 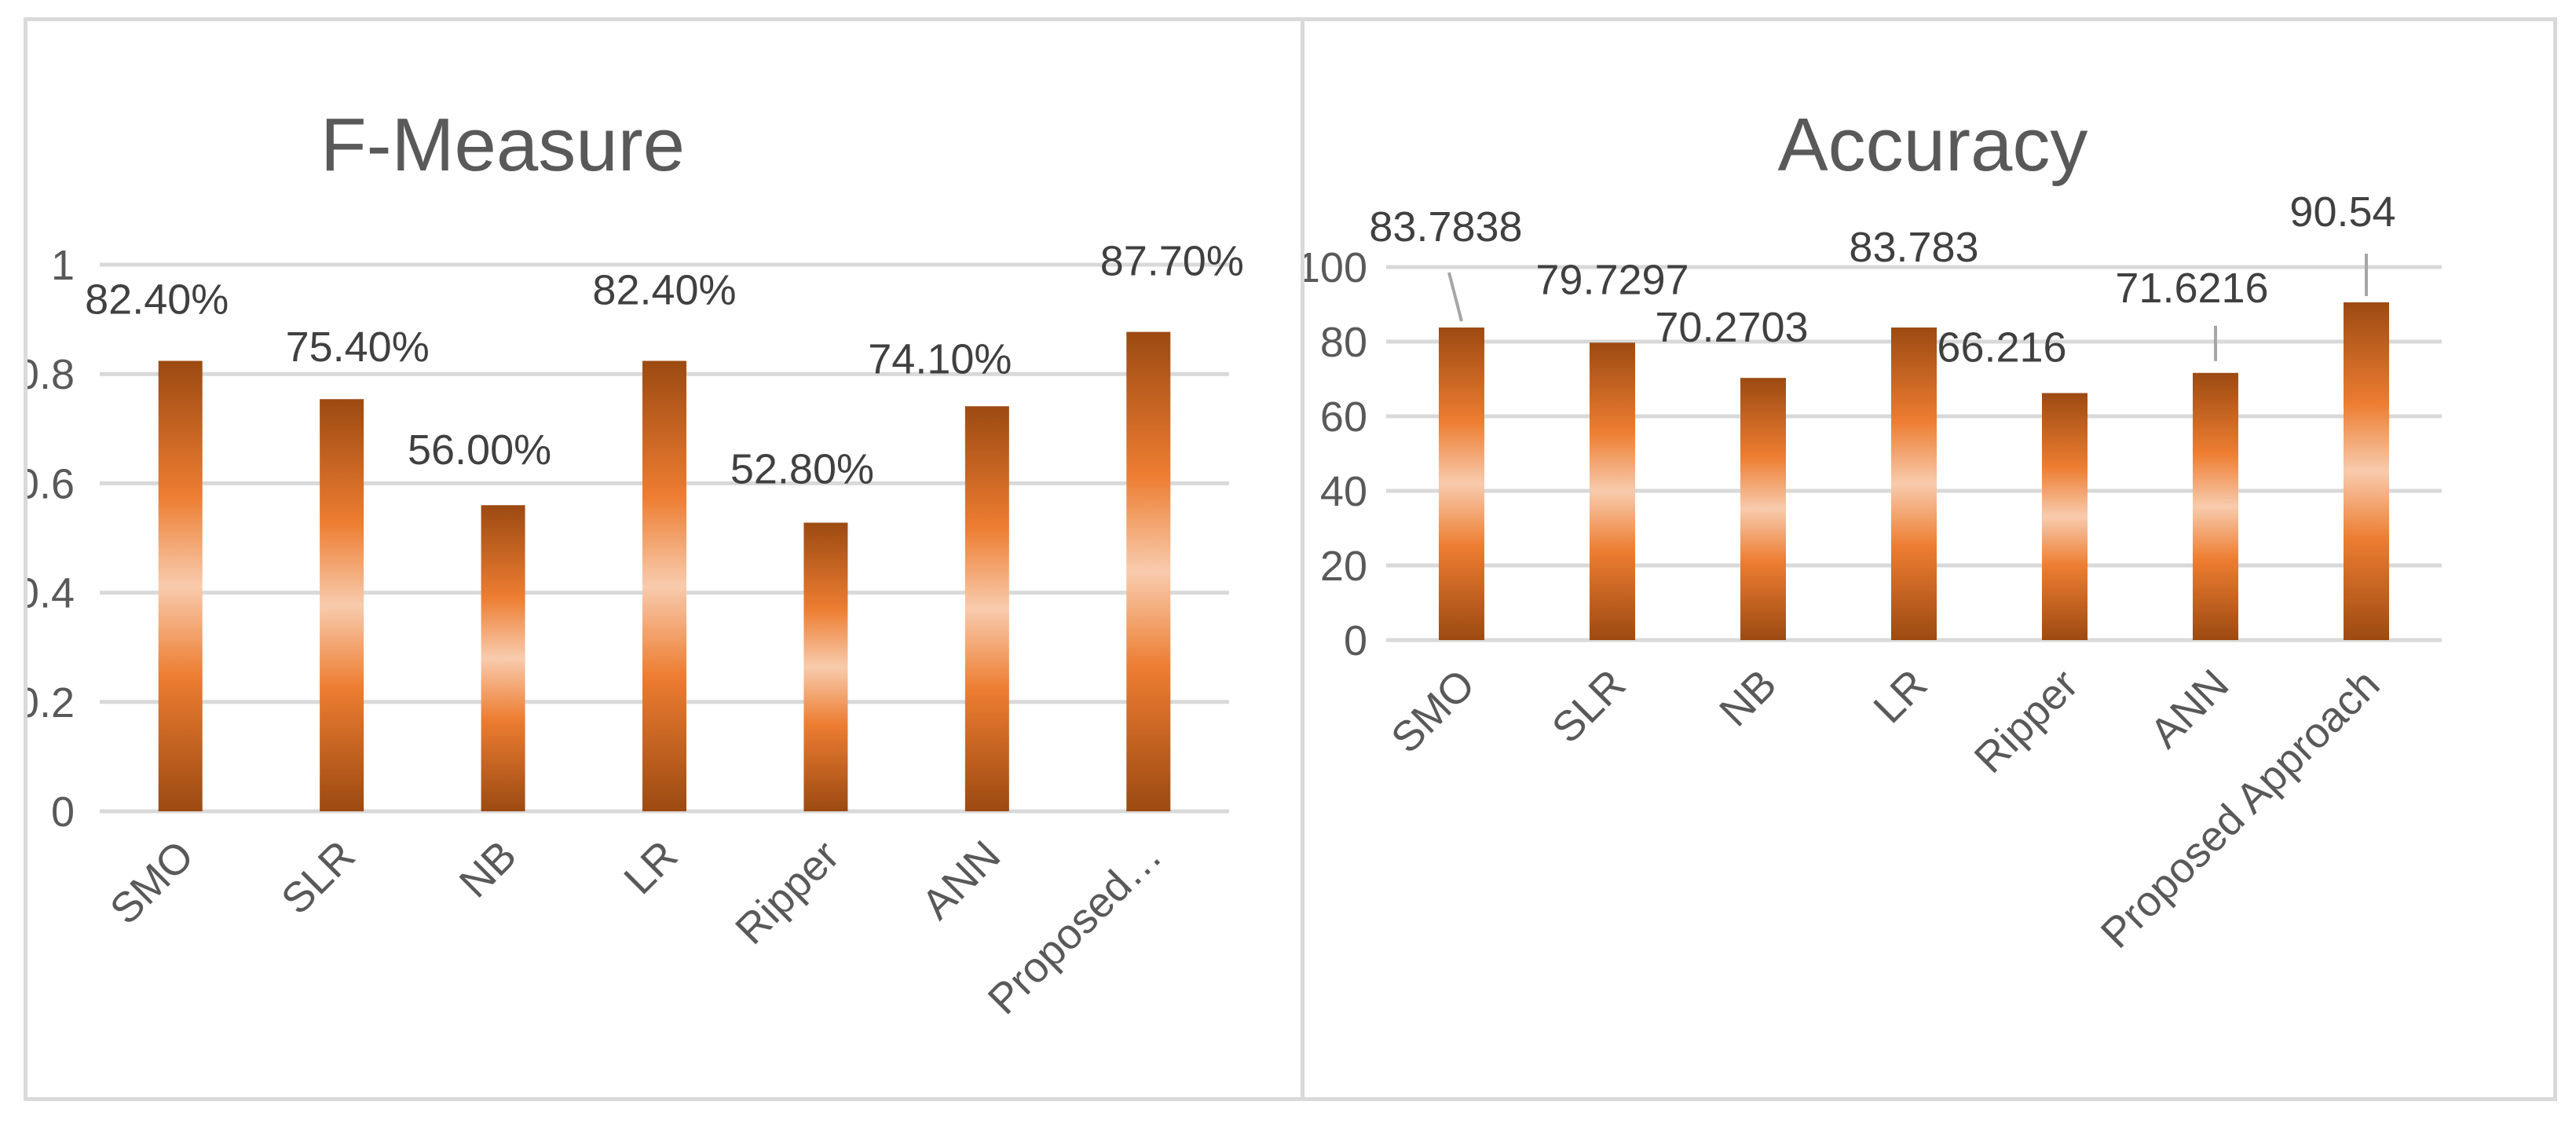 I want to click on y-tick-label: 100, so click(x=1336, y=268).